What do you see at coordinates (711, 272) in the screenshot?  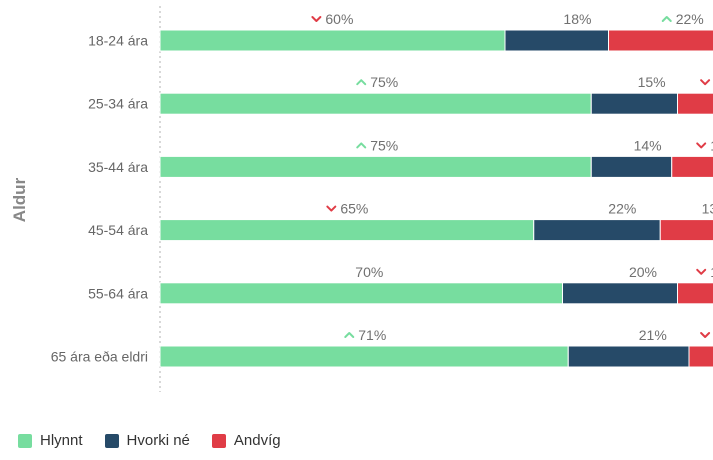 I see `data-label: 10` at bounding box center [711, 272].